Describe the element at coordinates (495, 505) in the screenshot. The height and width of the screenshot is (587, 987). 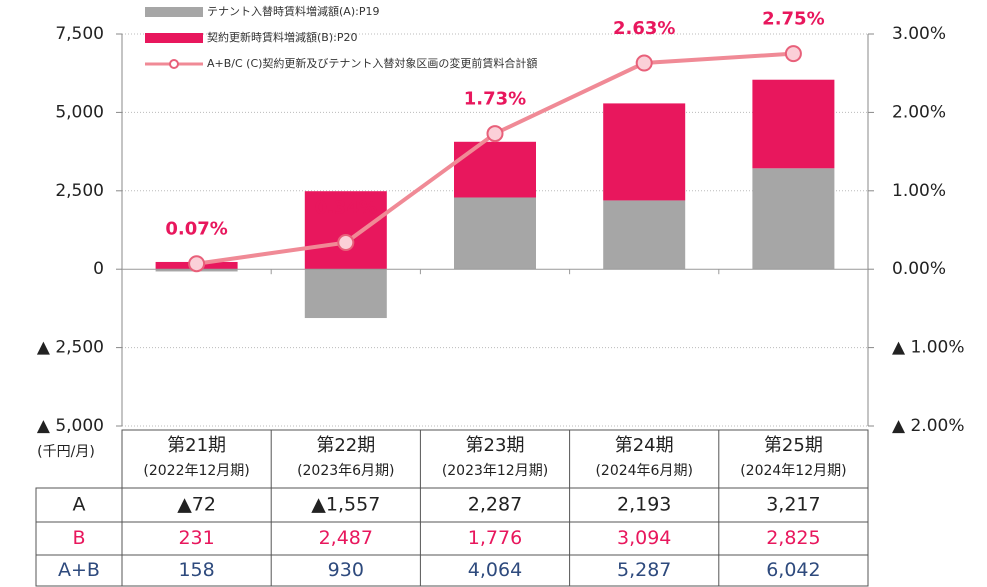
I see `table-cell: 2,287` at that location.